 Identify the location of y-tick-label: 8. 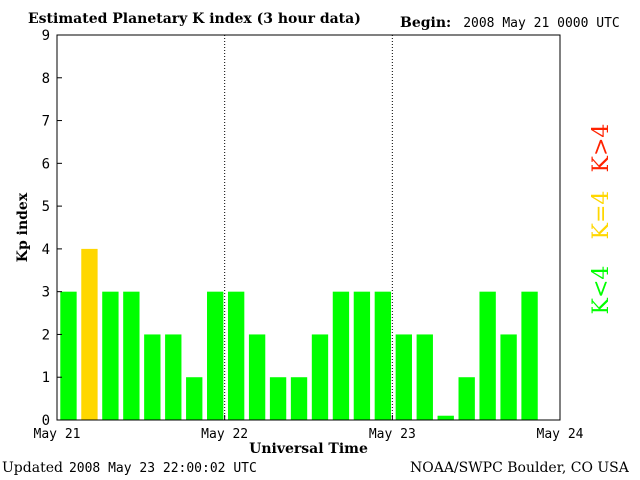
(46, 79).